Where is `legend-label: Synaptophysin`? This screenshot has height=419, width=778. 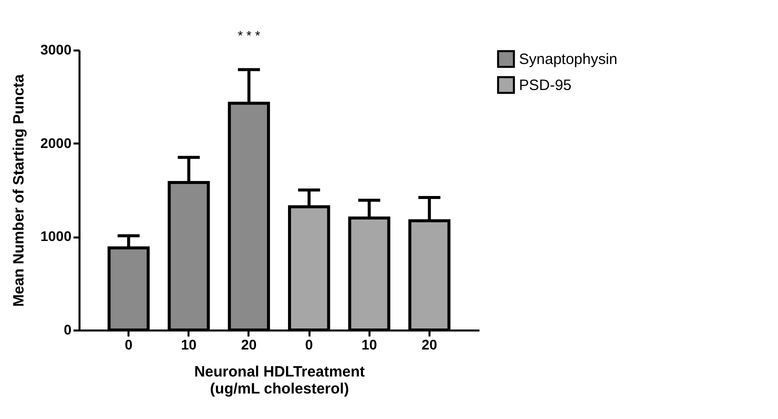 legend-label: Synaptophysin is located at coordinates (568, 59).